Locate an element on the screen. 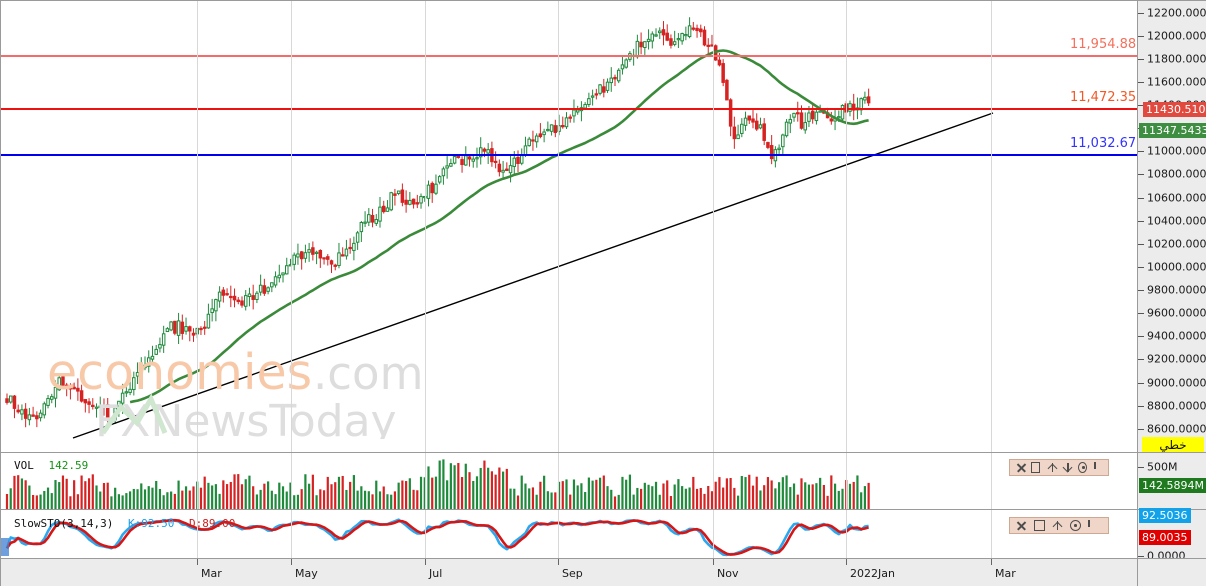 This screenshot has height=586, width=1206. stochastic-legend: SlowSTO(3,14,3) K:92.50 D:89.00 is located at coordinates (124, 523).